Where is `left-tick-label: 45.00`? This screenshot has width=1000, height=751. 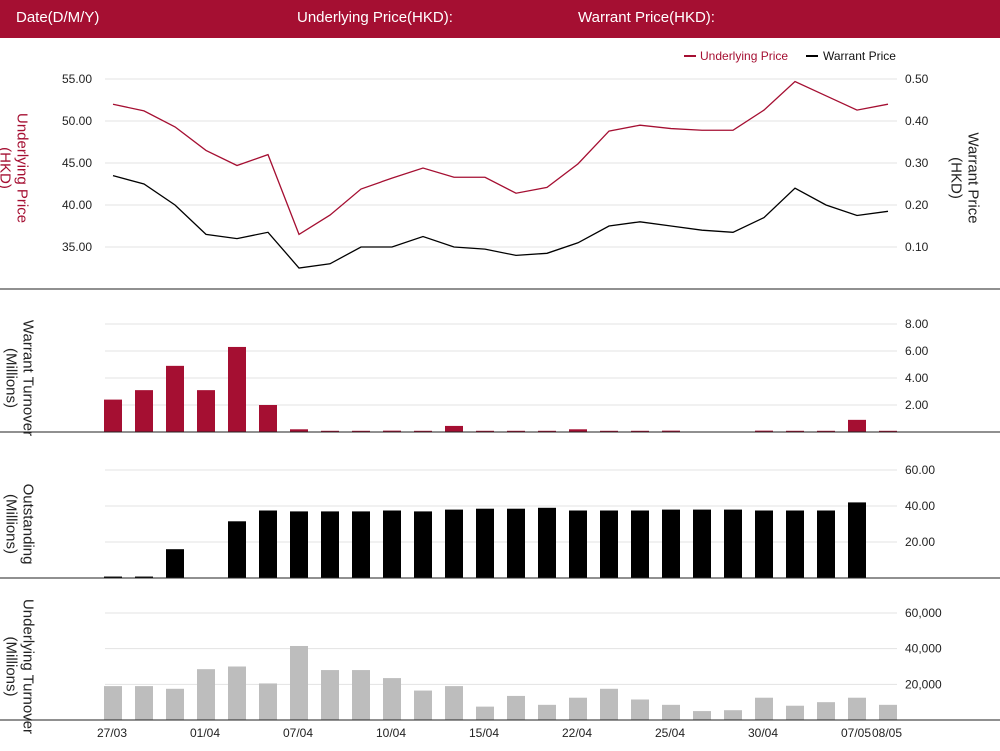 left-tick-label: 45.00 is located at coordinates (77, 163).